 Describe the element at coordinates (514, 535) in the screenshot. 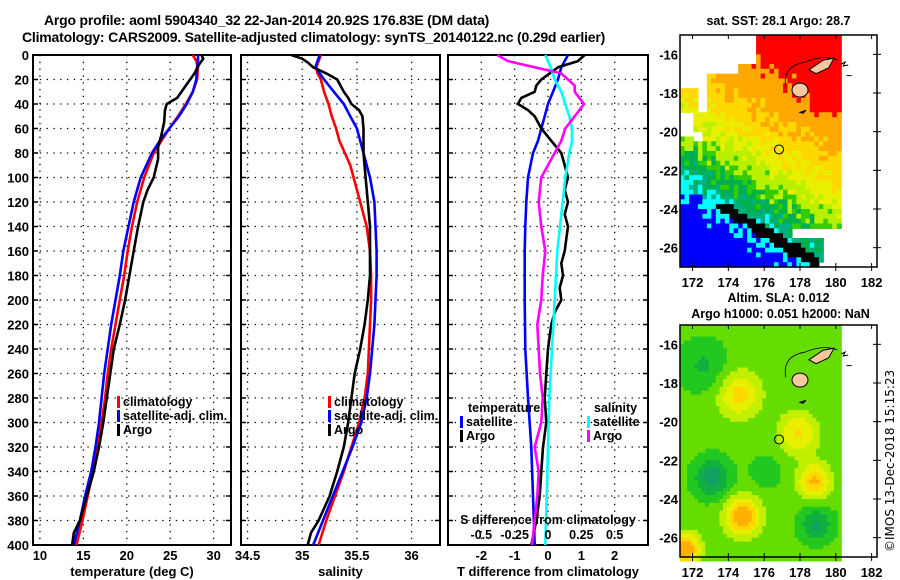

I see `x2-tick-label: -0.25` at that location.